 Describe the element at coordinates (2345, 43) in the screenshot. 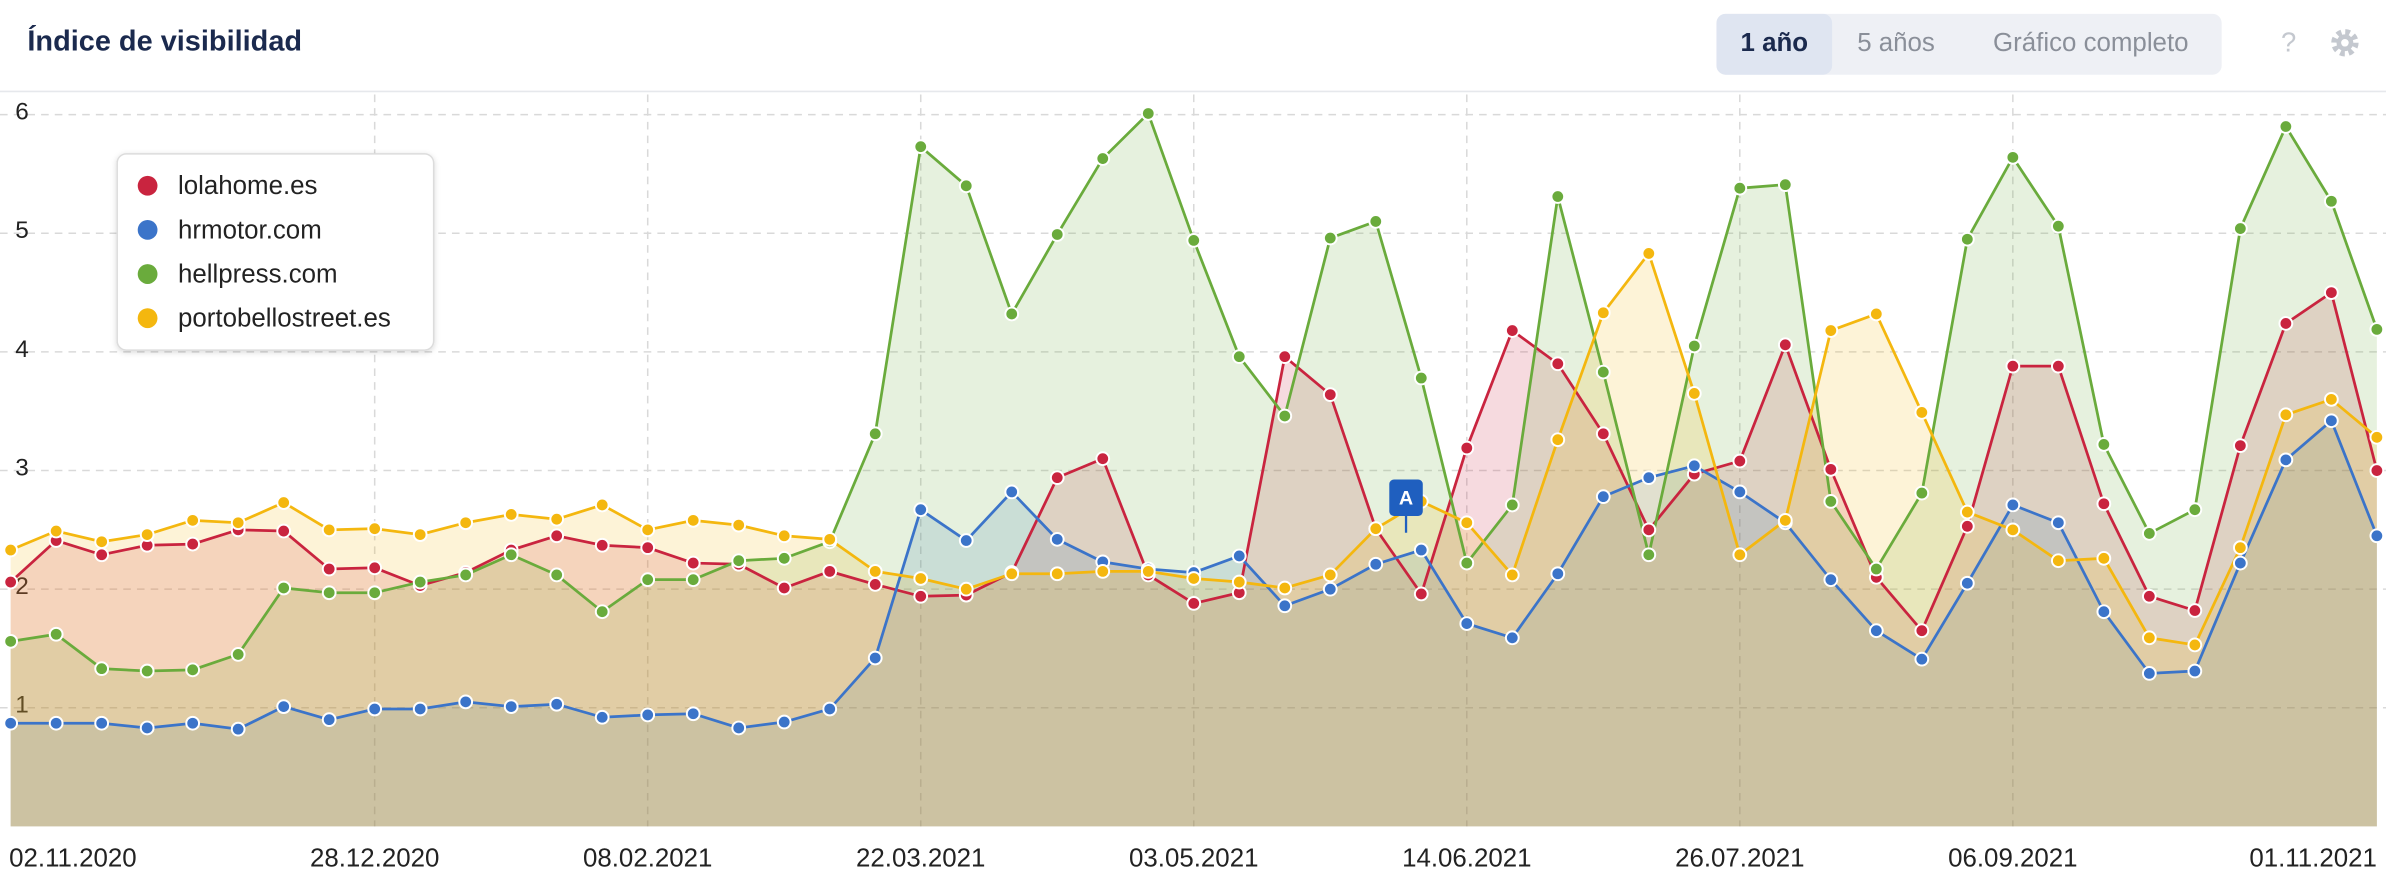

I see `settings-icon` at that location.